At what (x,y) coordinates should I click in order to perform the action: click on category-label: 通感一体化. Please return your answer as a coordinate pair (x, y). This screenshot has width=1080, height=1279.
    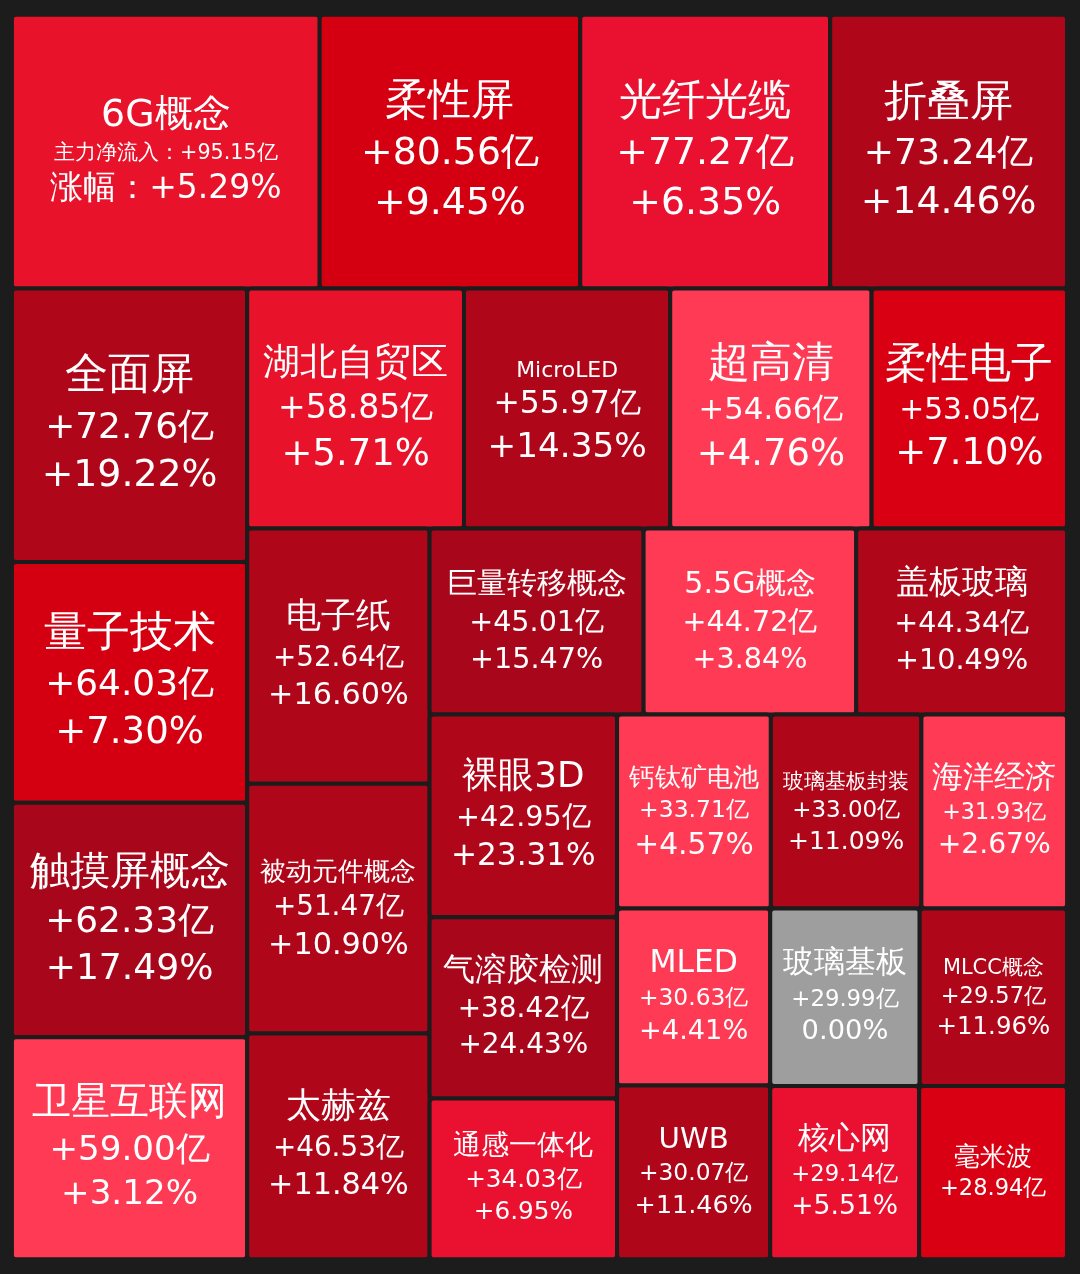
    Looking at the image, I should click on (523, 1145).